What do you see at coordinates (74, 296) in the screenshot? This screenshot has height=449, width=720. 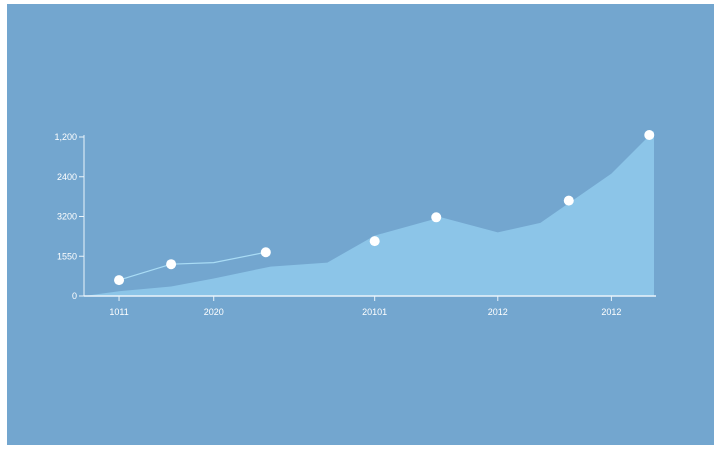 I see `y-tick-label: 0` at bounding box center [74, 296].